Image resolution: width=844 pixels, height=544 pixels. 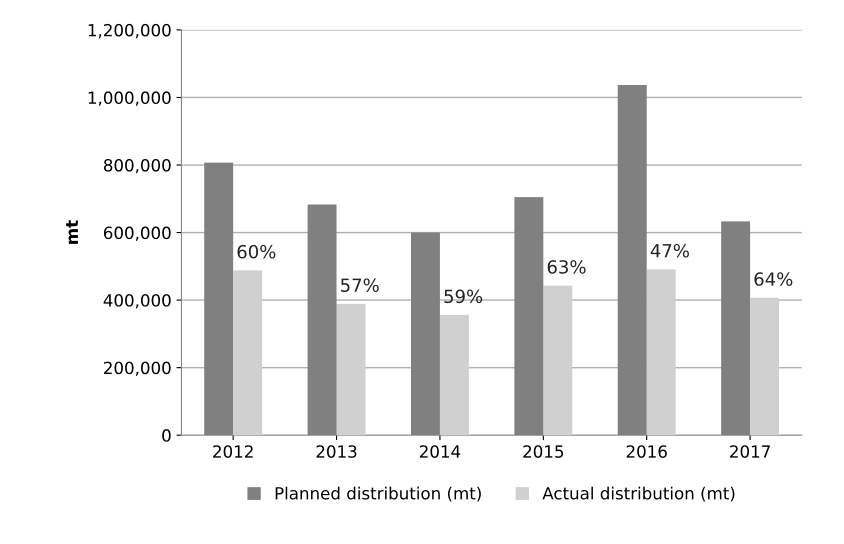 I want to click on annotation: 57%, so click(x=360, y=285).